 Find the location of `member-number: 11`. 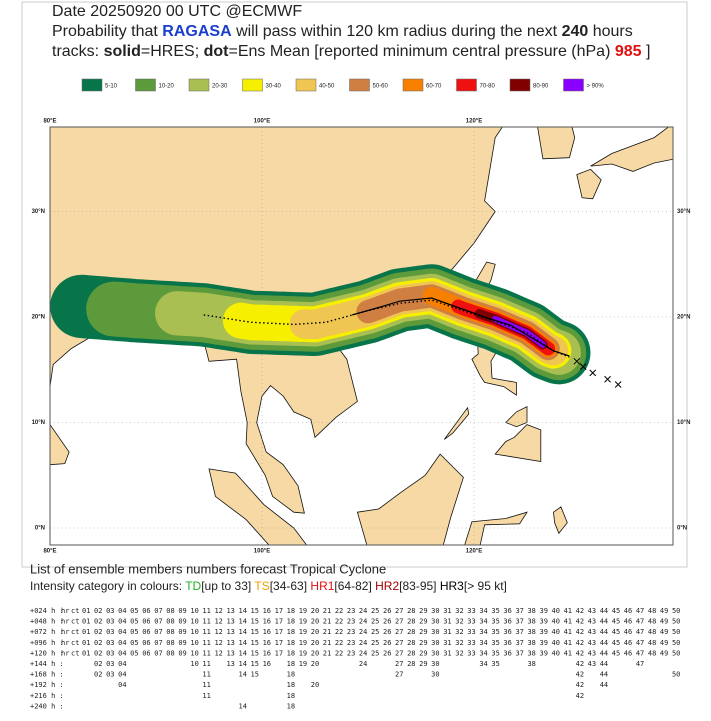

member-number: 11 is located at coordinates (206, 696).